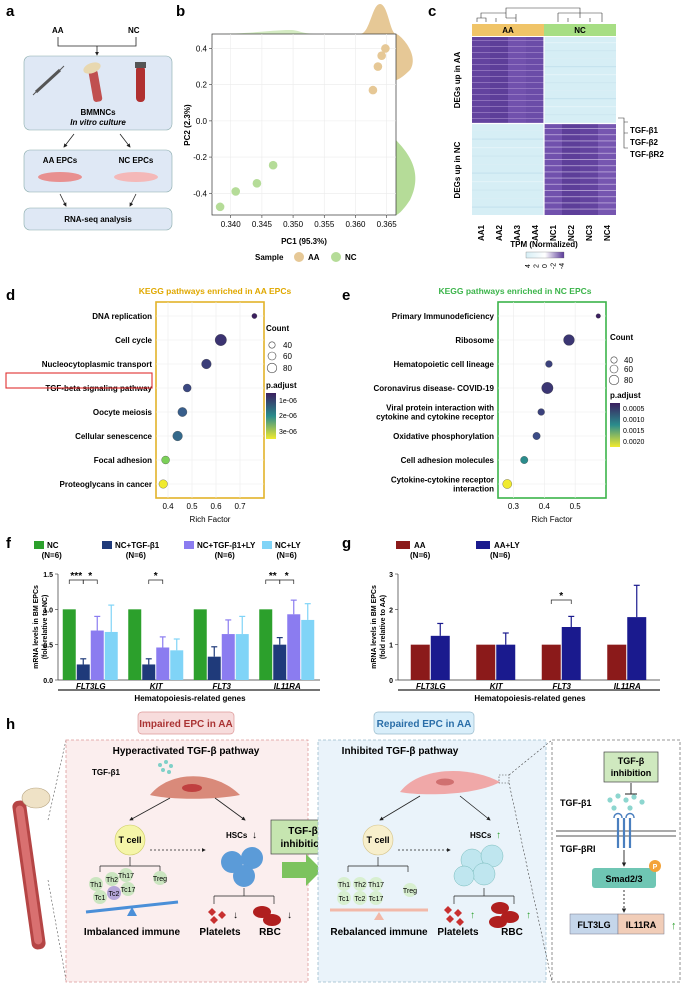  I want to click on color-scale-bar, so click(545, 255).